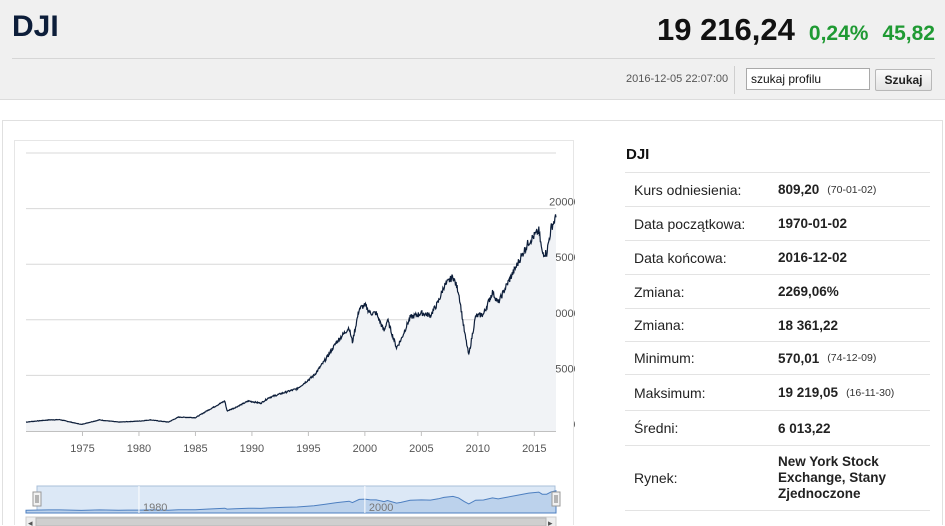 This screenshot has height=526, width=945. Describe the element at coordinates (155, 508) in the screenshot. I see `navigator-label: 1980` at that location.